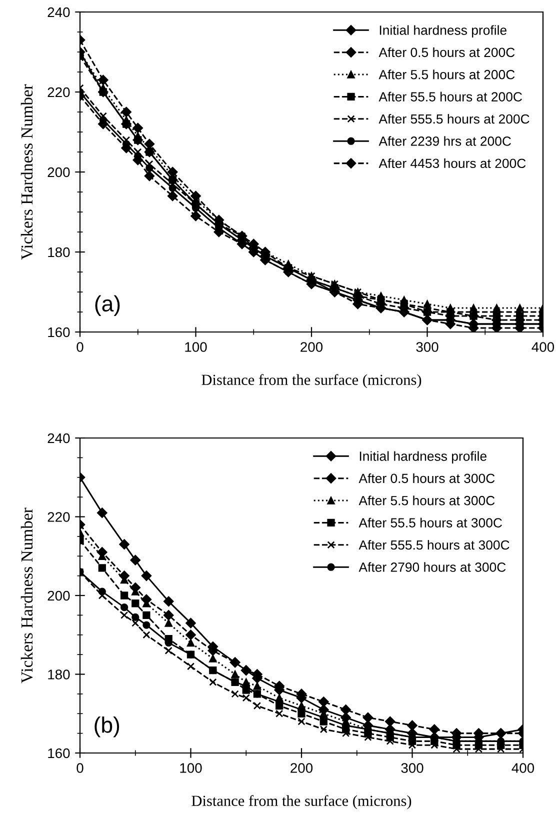  Describe the element at coordinates (432, 567) in the screenshot. I see `legend-label: After 2790 hours at 300C` at that location.